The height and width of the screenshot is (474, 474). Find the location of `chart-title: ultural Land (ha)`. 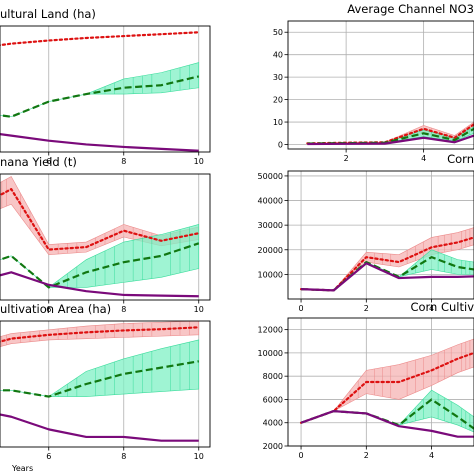

chart-title: ultural Land (ha) is located at coordinates (48, 14).